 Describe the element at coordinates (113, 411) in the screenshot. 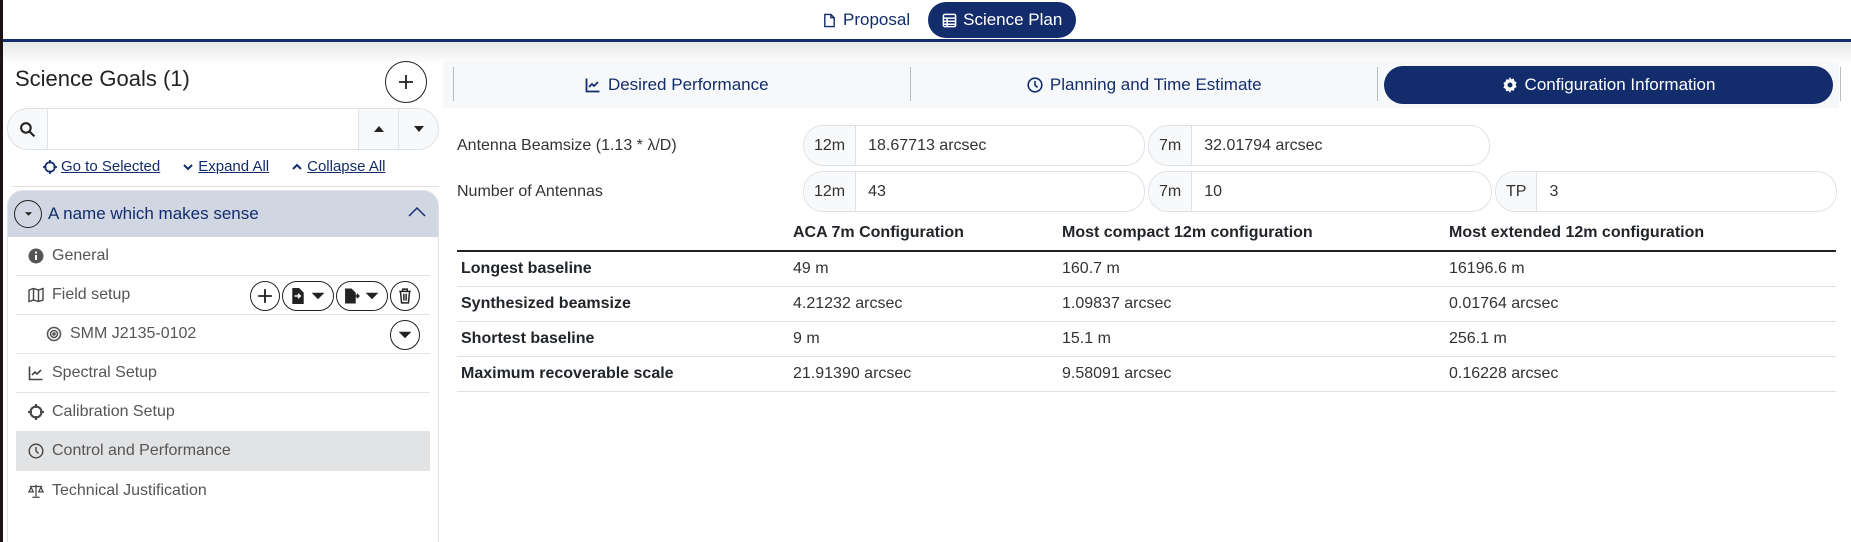

I see `nav-item-label: Calibration Setup` at that location.